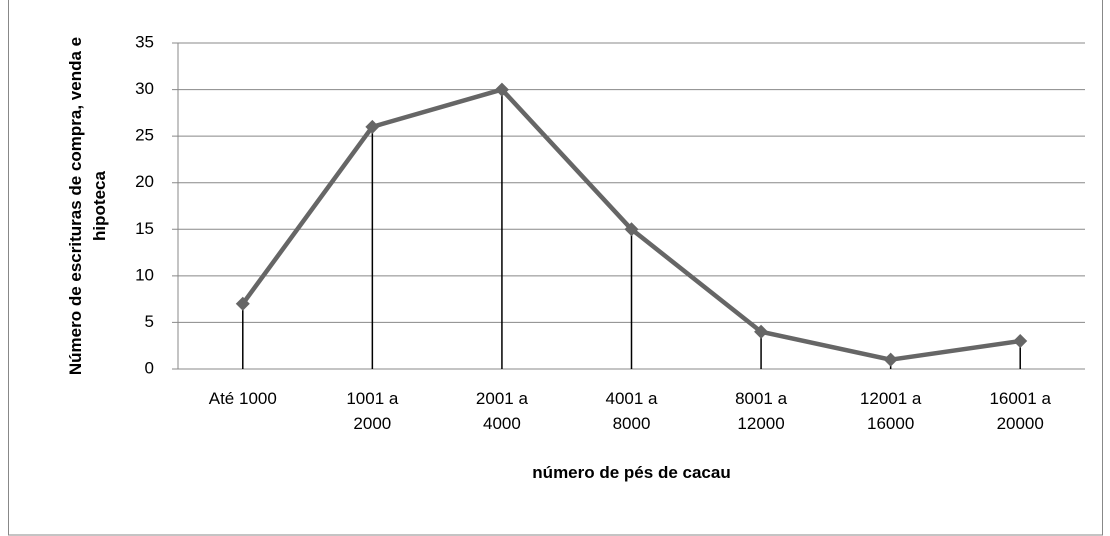 The image size is (1110, 536). Describe the element at coordinates (890, 411) in the screenshot. I see `x-tick-label: 12001 a 16000` at that location.